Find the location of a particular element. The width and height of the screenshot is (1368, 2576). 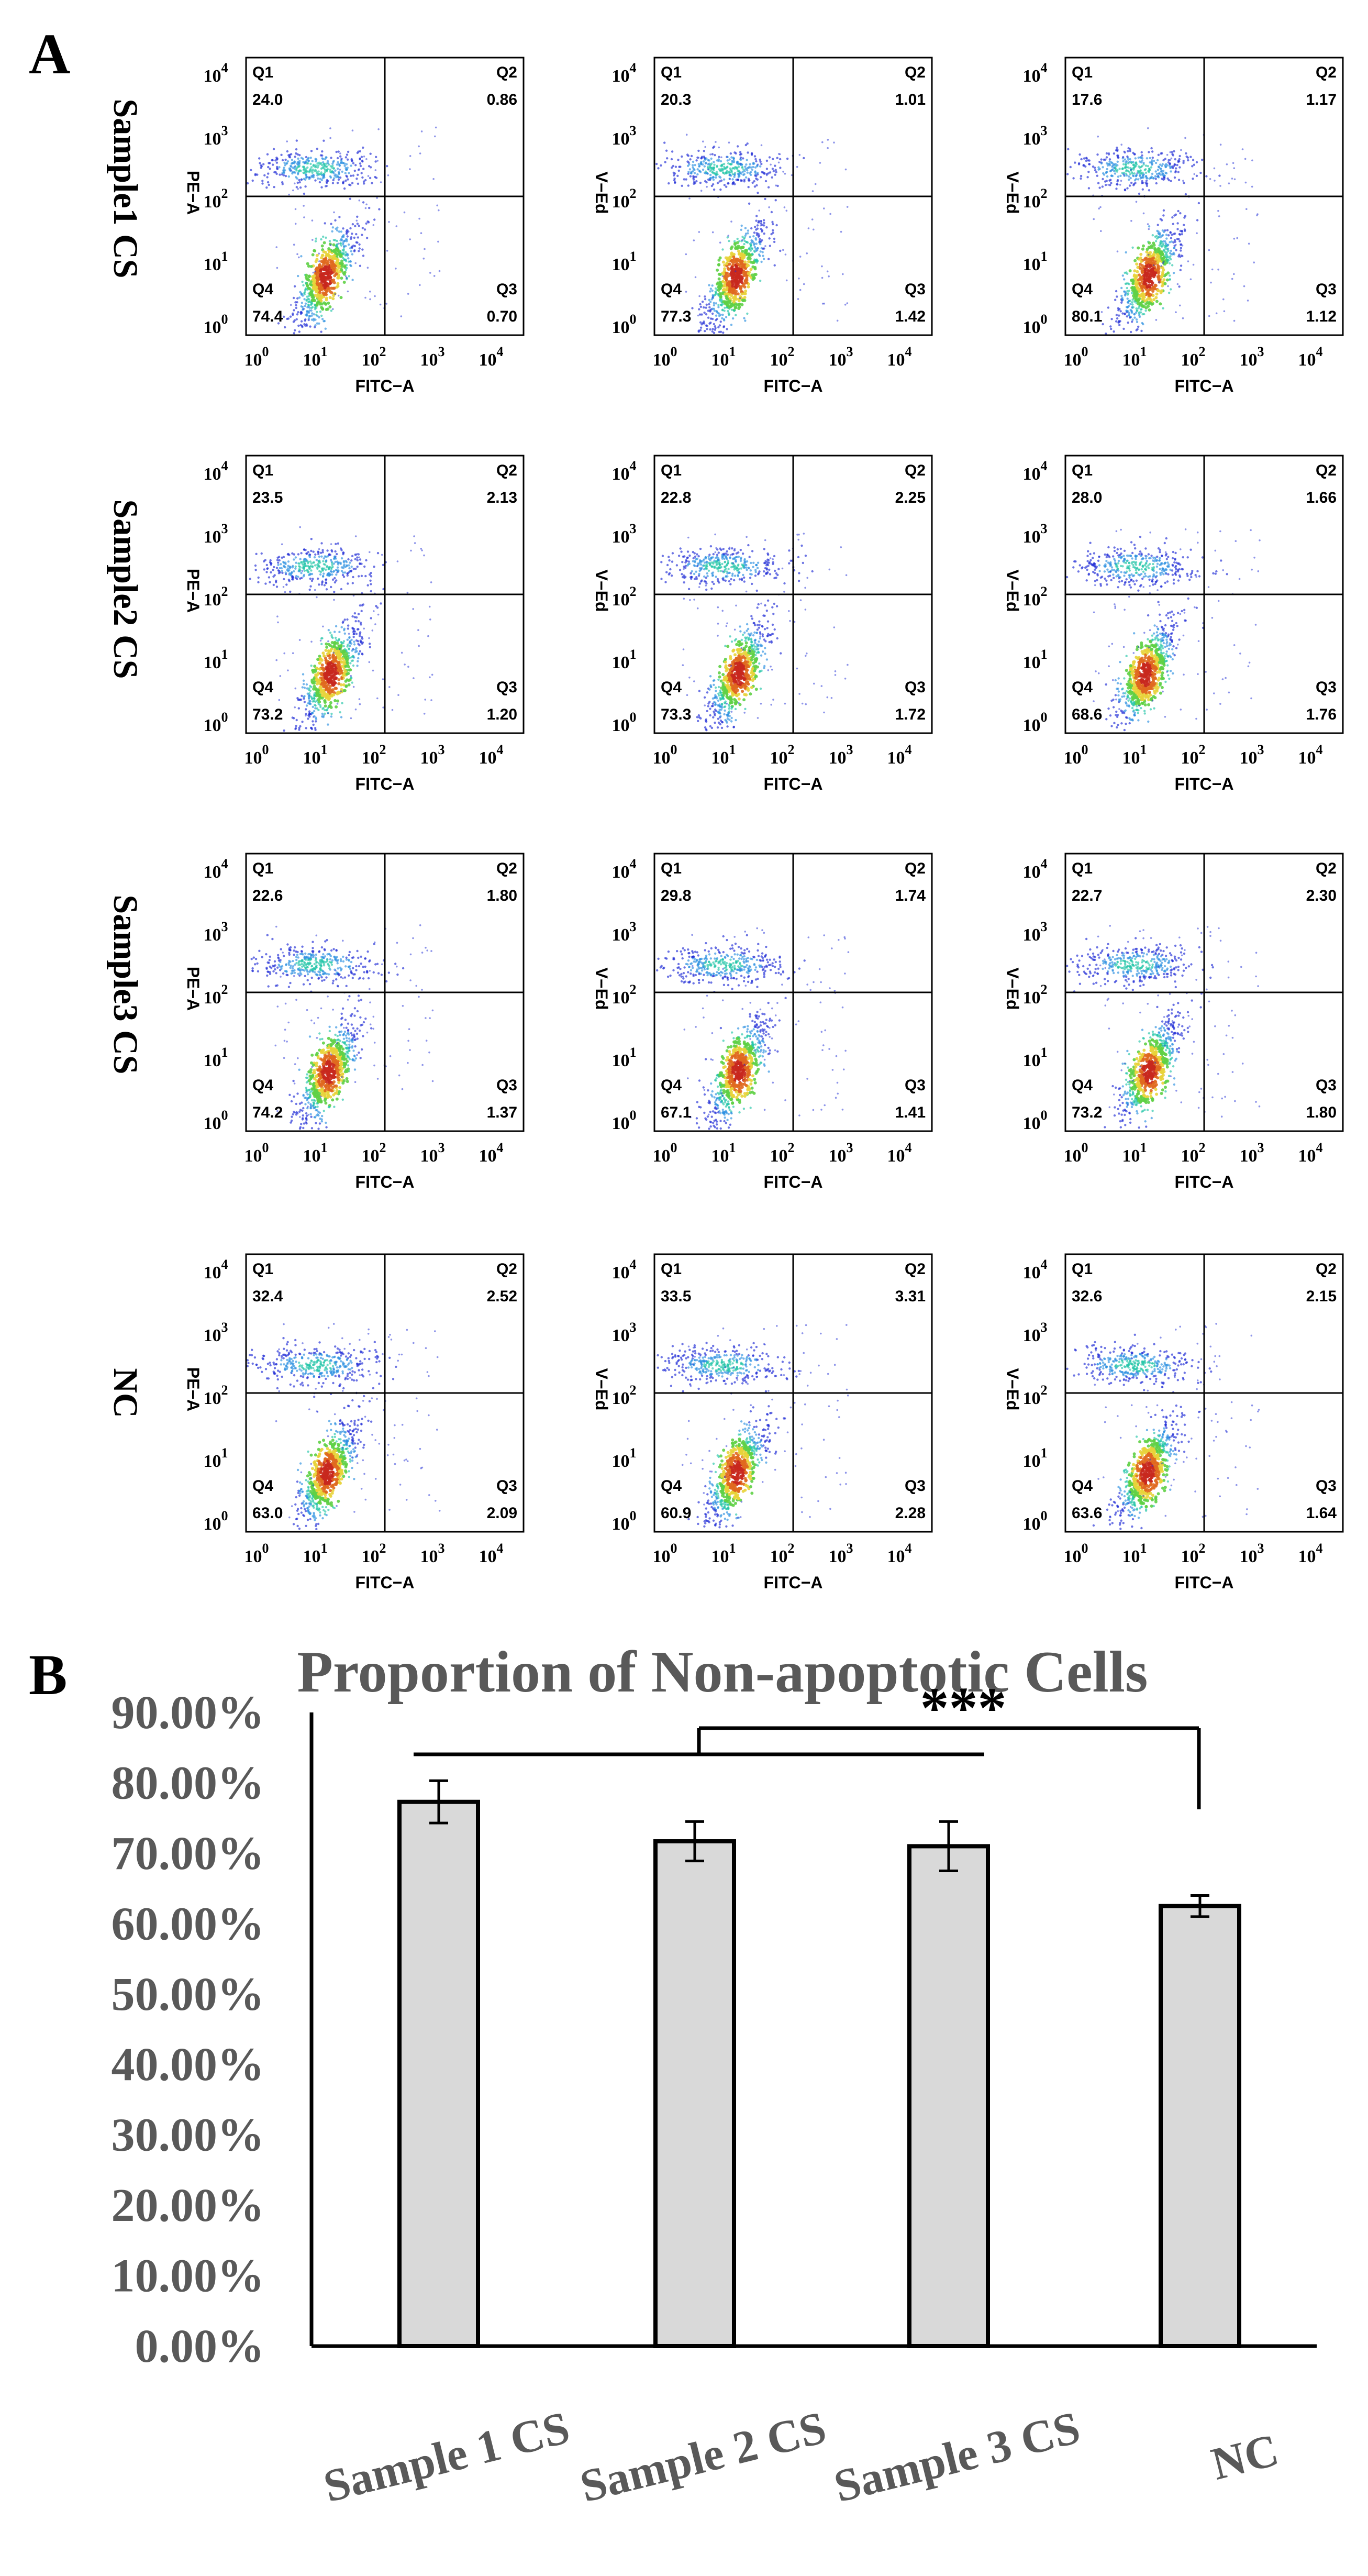

q4-value: 77.3 is located at coordinates (676, 316).